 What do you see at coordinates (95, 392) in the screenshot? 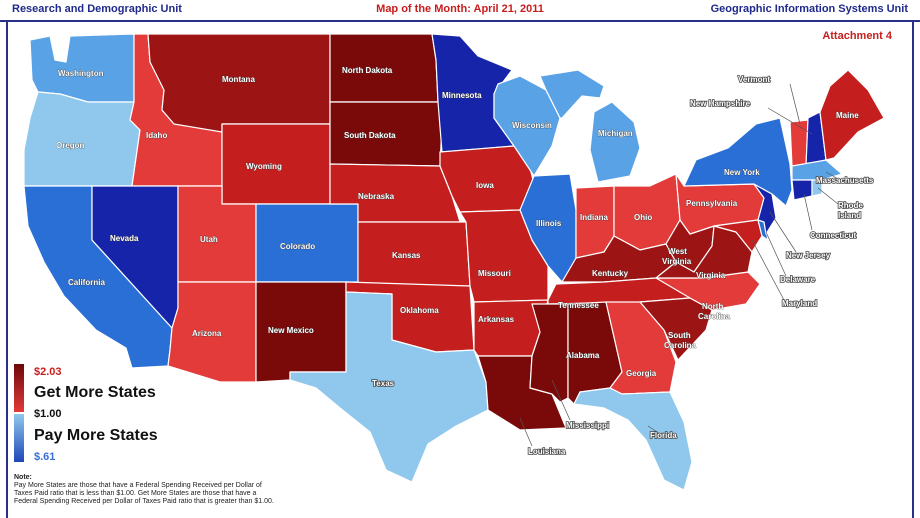
I see `legend-get-more-label: Get More States` at bounding box center [95, 392].